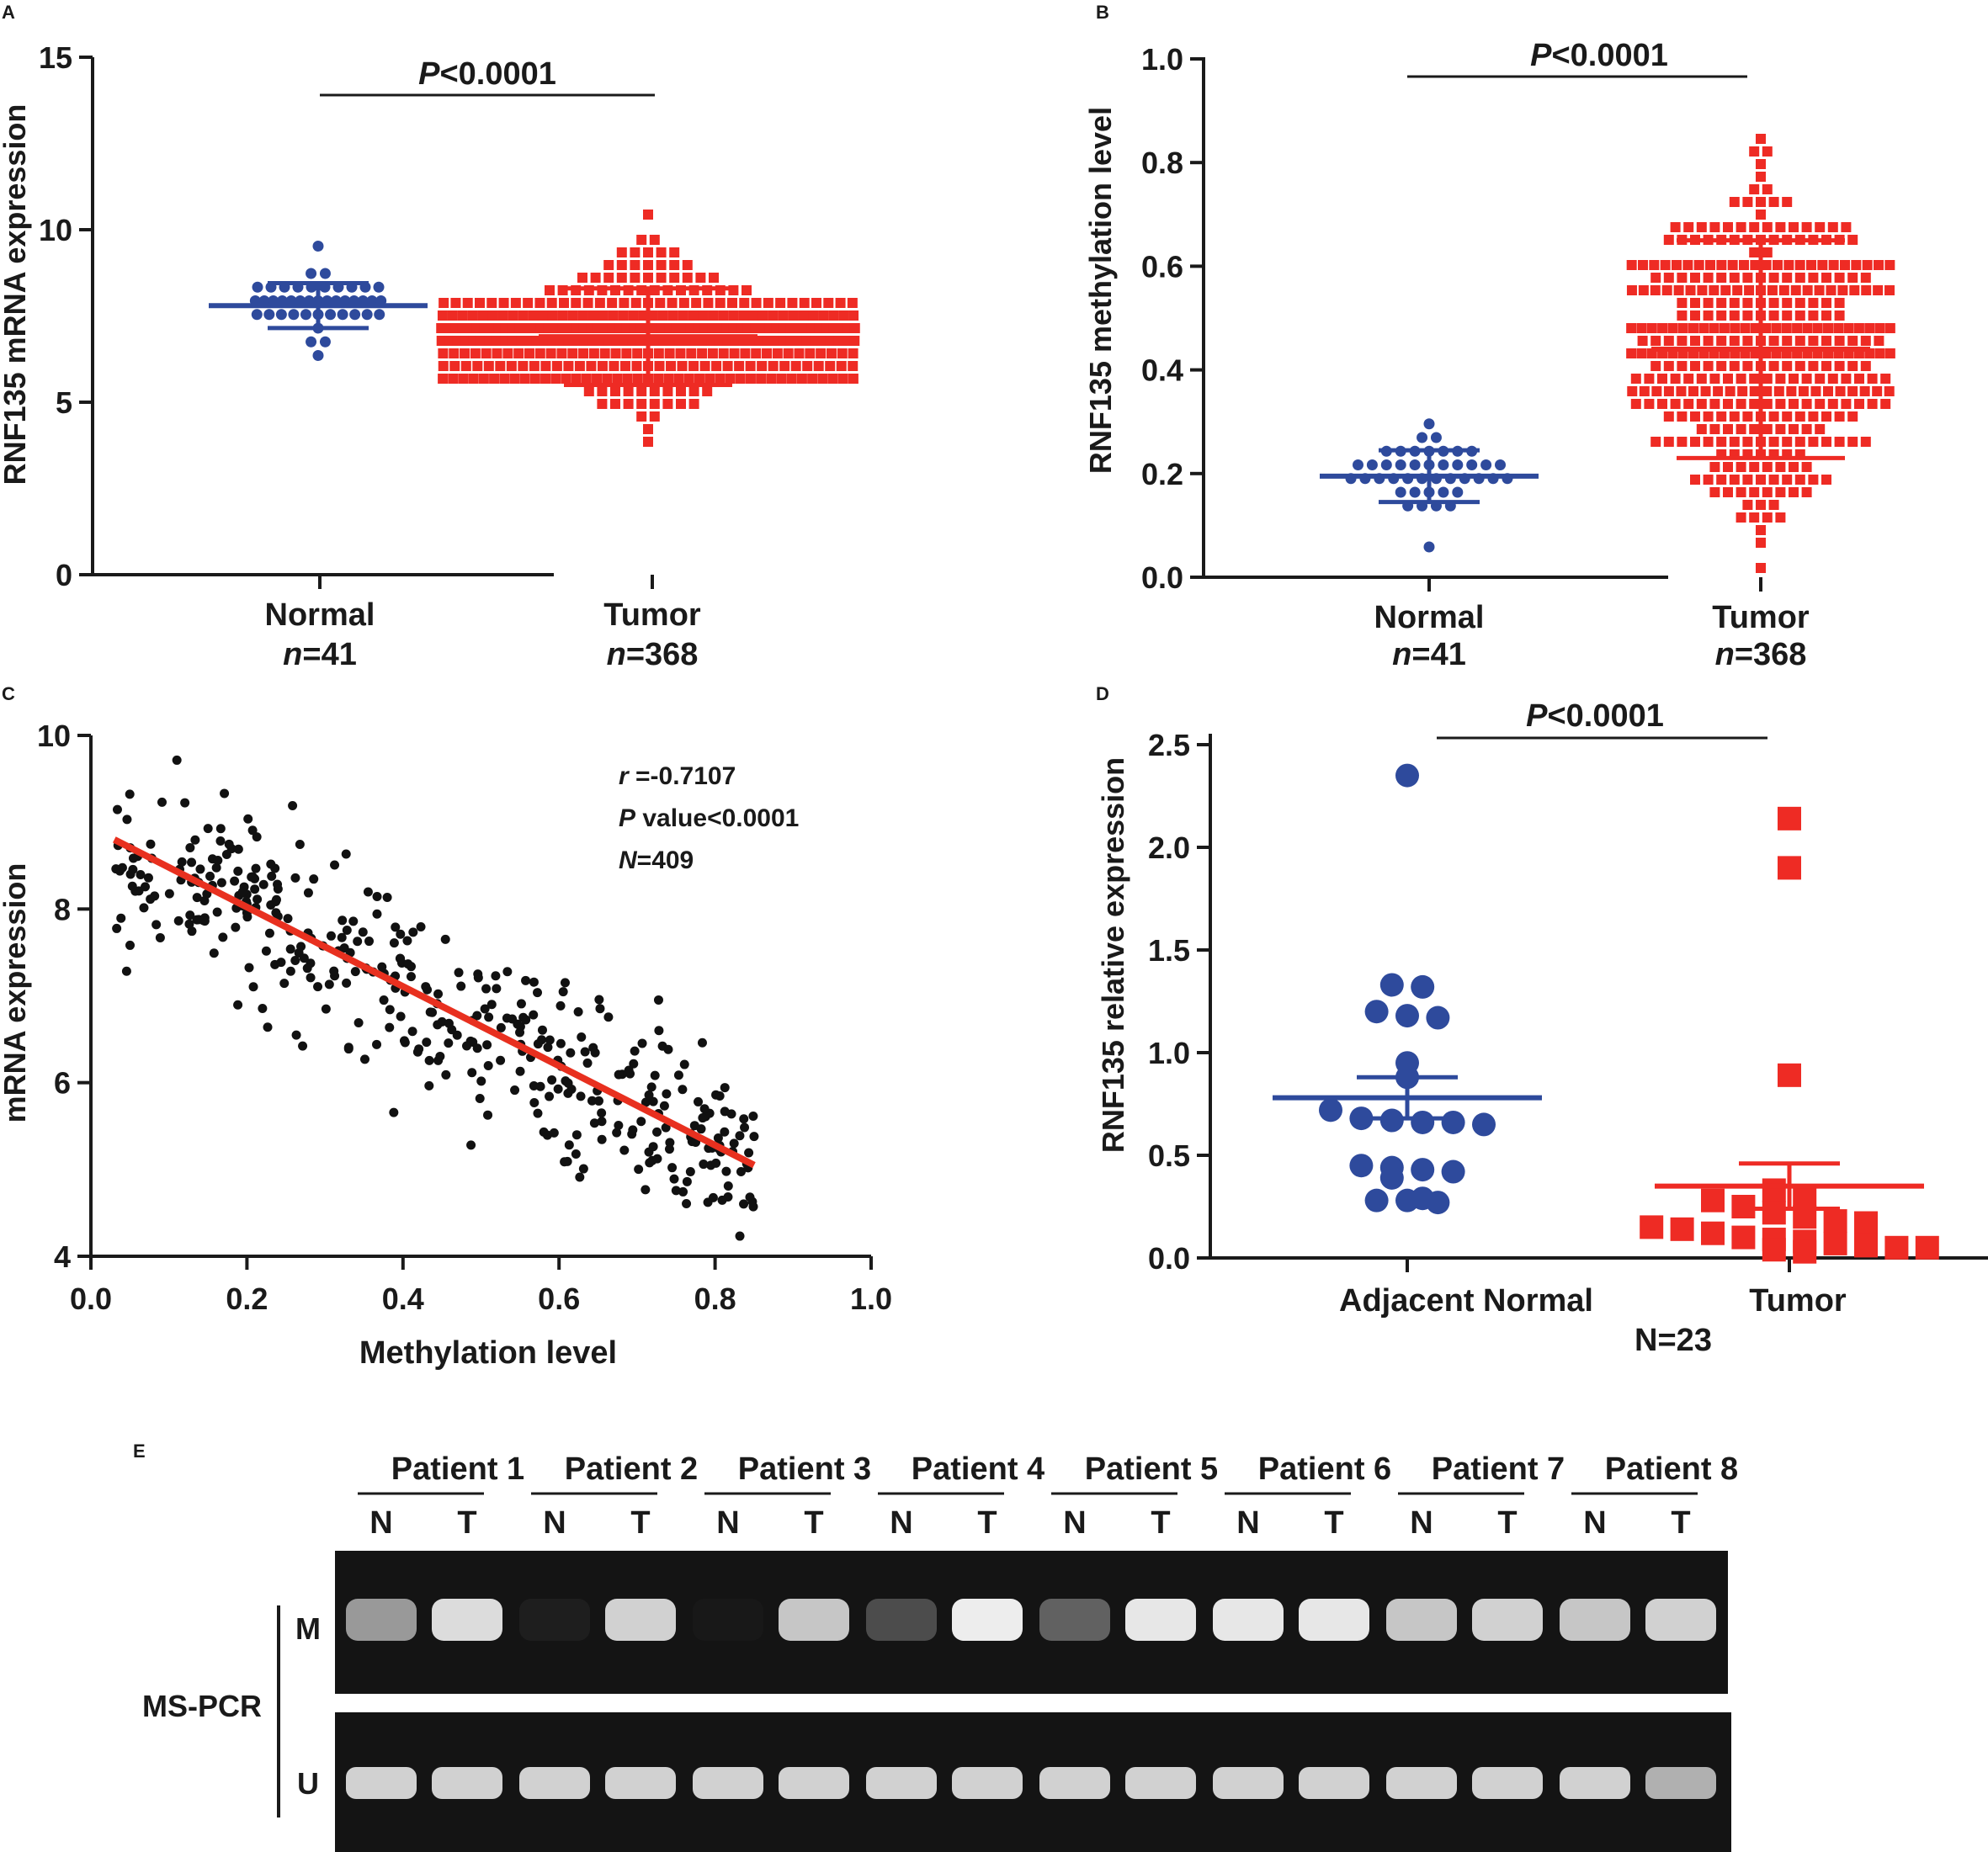 The image size is (1988, 1852). Describe the element at coordinates (308, 1628) in the screenshot. I see `gel-row-label-m: M` at that location.